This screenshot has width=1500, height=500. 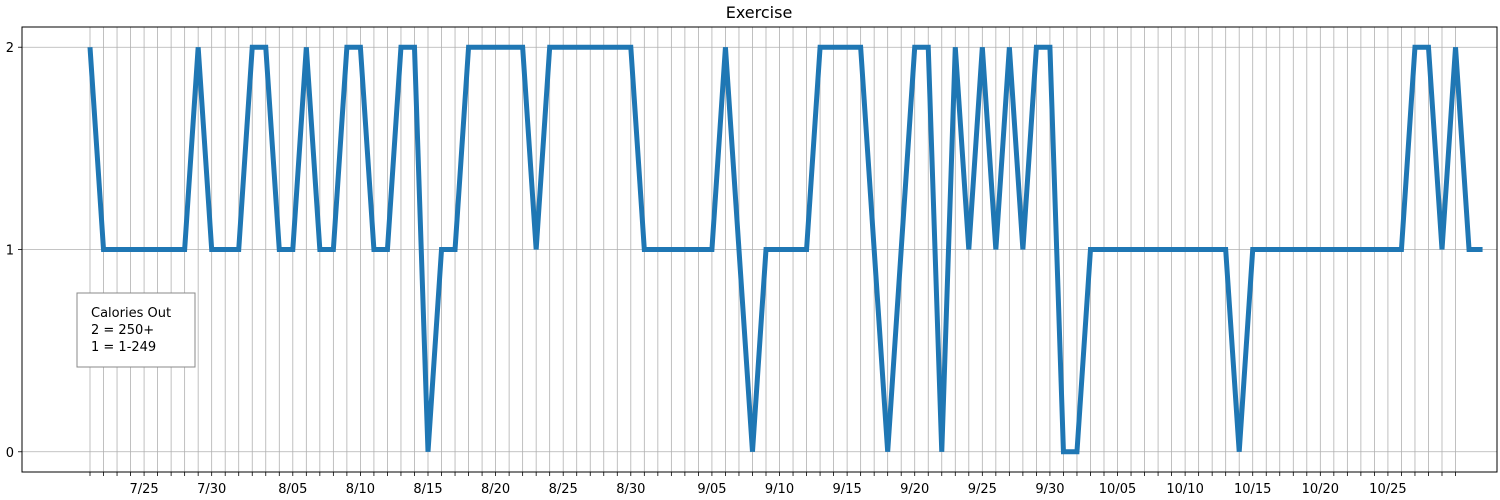 What do you see at coordinates (1184, 489) in the screenshot?
I see `x-tick-label: 10/10` at bounding box center [1184, 489].